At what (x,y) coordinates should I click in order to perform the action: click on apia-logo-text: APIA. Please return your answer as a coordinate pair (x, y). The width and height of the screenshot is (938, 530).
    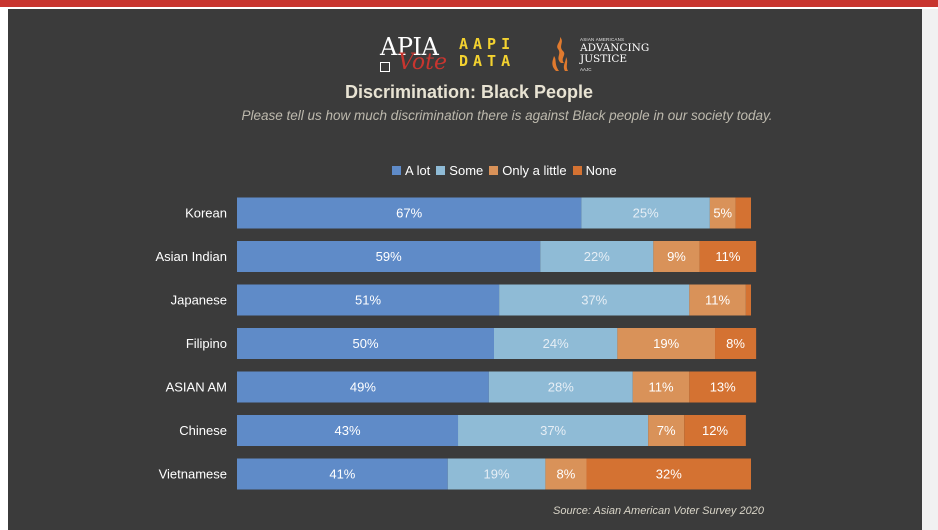
    Looking at the image, I should click on (409, 47).